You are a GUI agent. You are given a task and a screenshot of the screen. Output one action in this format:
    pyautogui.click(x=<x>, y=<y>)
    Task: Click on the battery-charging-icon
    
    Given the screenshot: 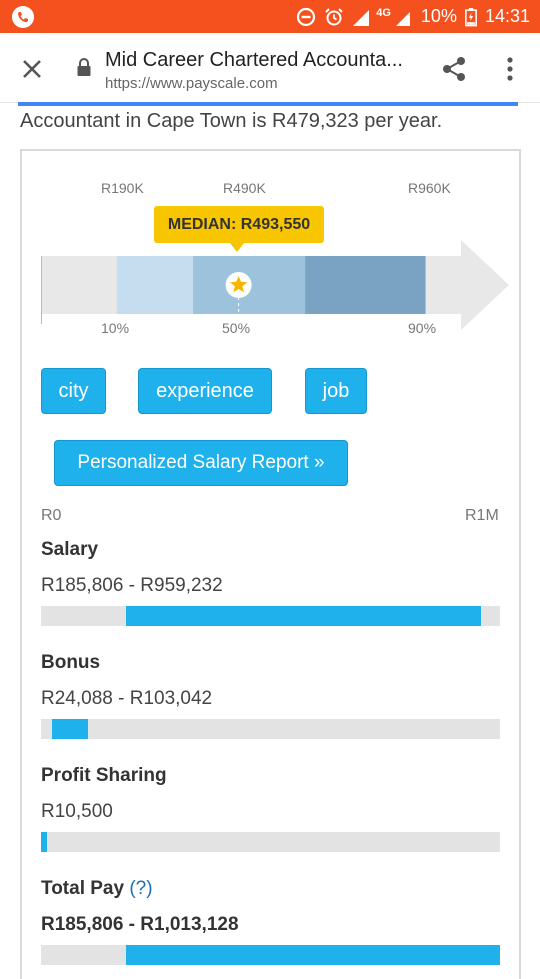 What is the action you would take?
    pyautogui.click(x=471, y=16)
    